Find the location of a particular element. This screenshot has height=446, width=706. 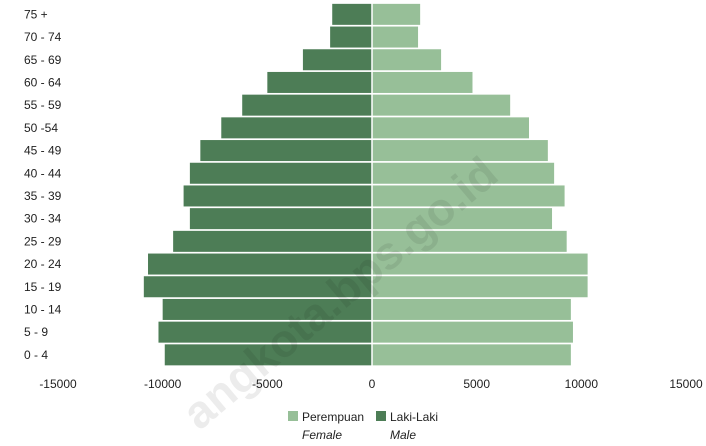

age-label-20-24: 20 - 24 is located at coordinates (43, 264).